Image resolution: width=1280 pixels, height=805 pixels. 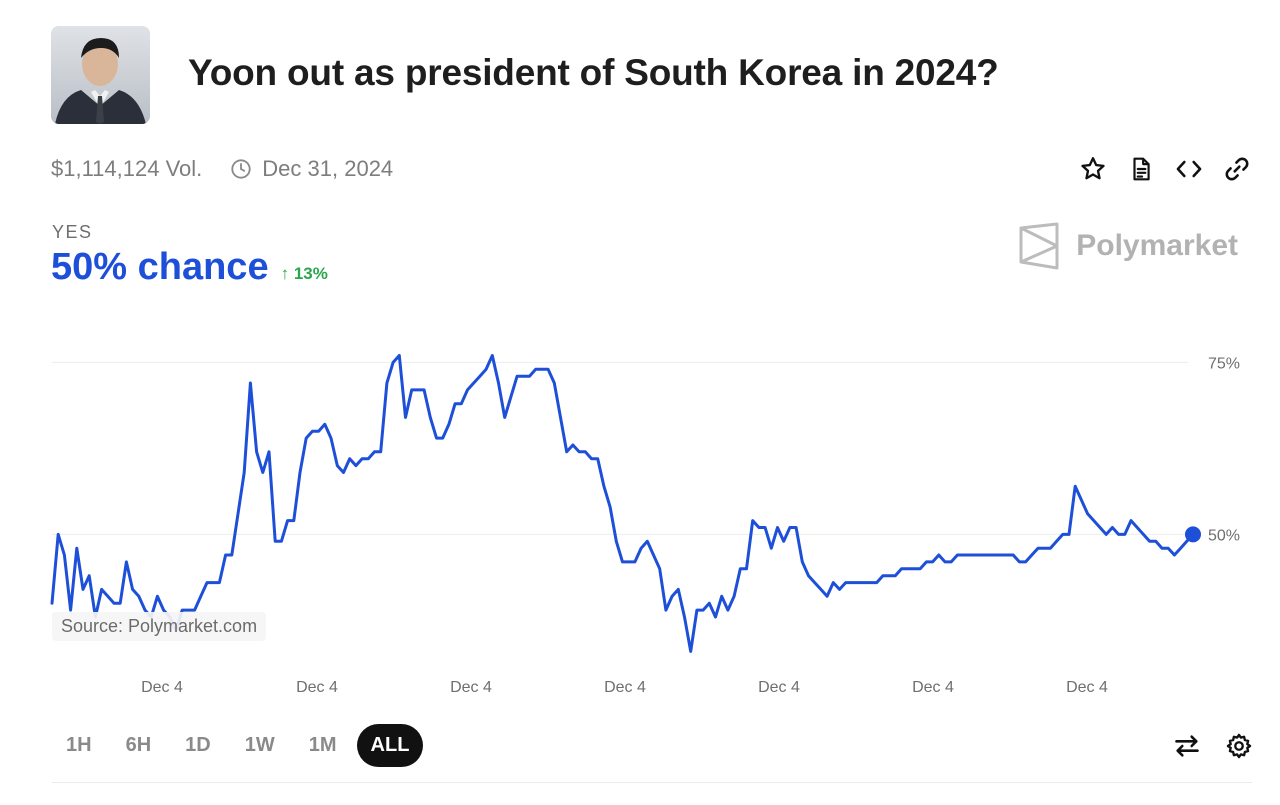 I want to click on embed-button, so click(x=1189, y=169).